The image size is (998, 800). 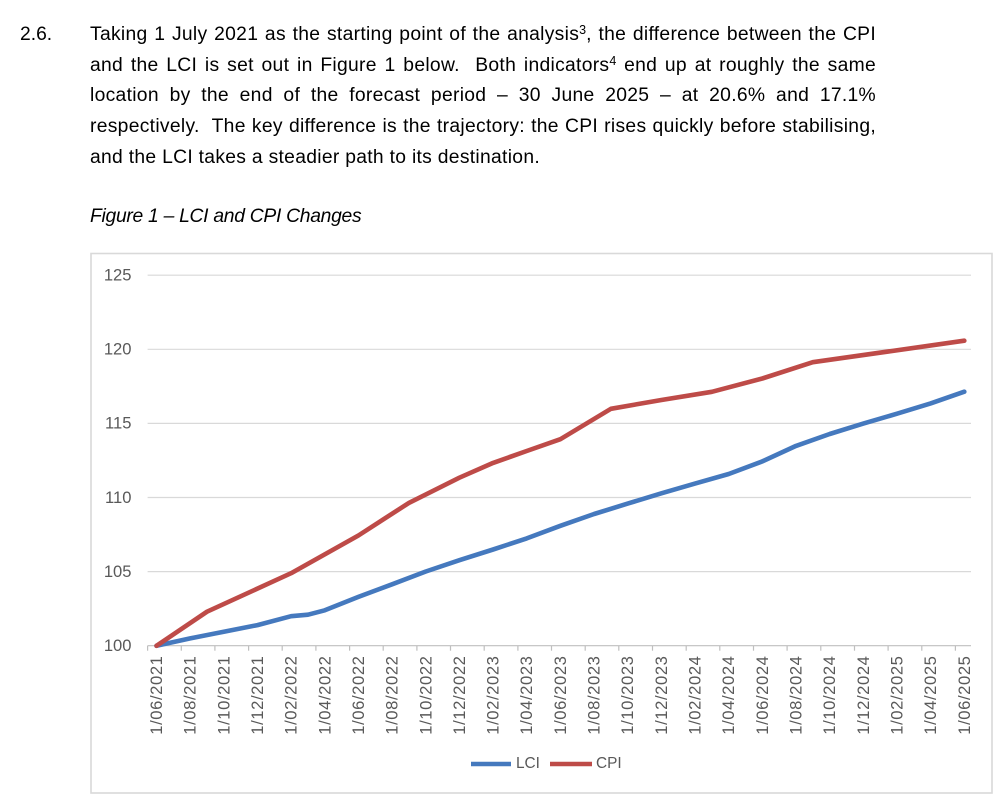 I want to click on svg-text: 105, so click(x=118, y=571).